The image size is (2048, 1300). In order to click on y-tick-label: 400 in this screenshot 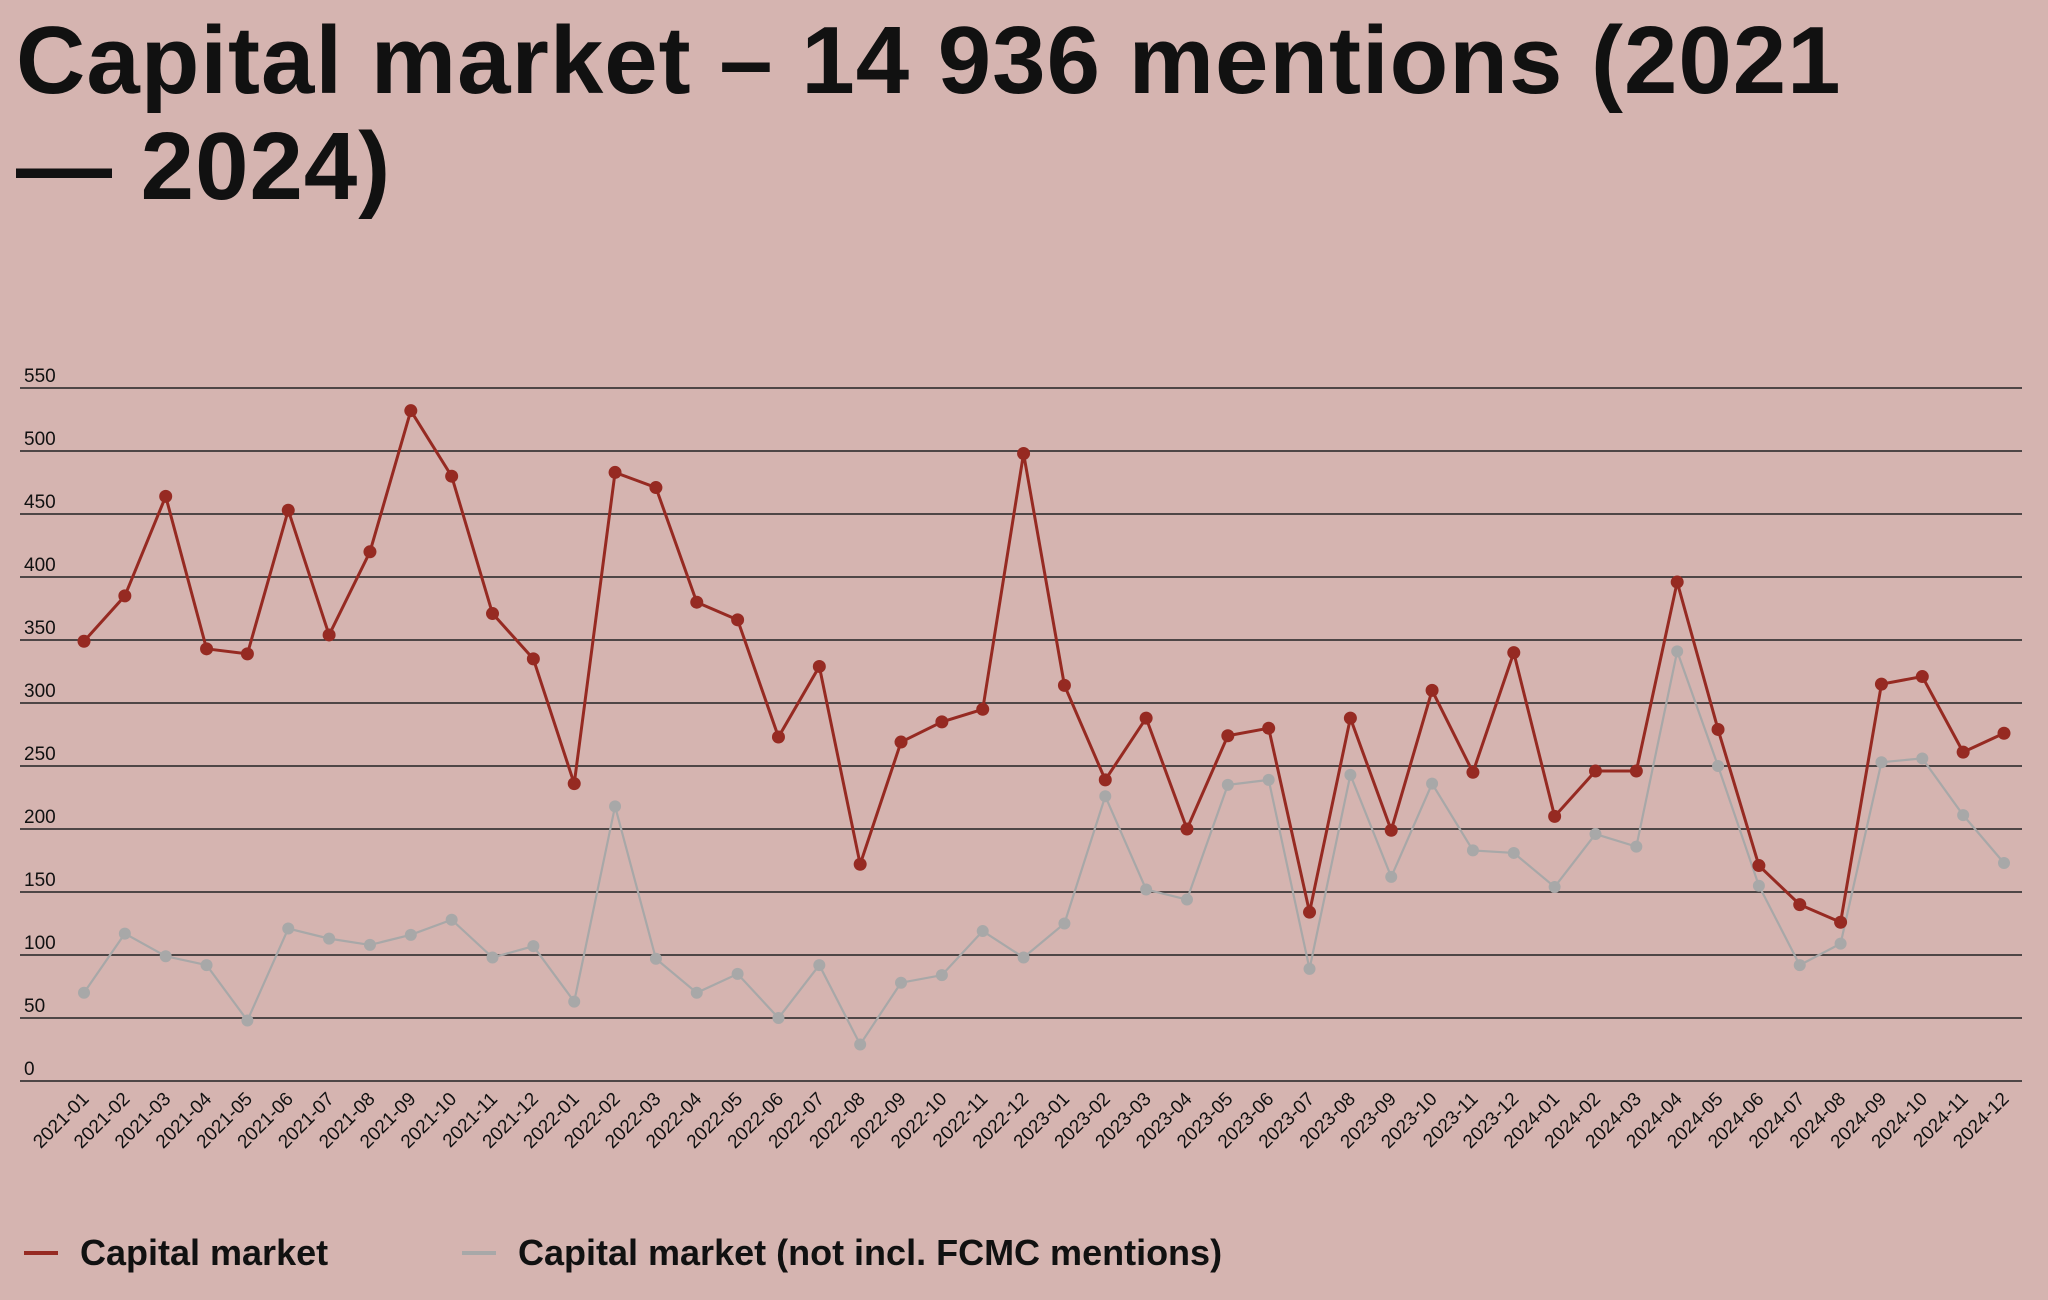, I will do `click(40, 565)`.